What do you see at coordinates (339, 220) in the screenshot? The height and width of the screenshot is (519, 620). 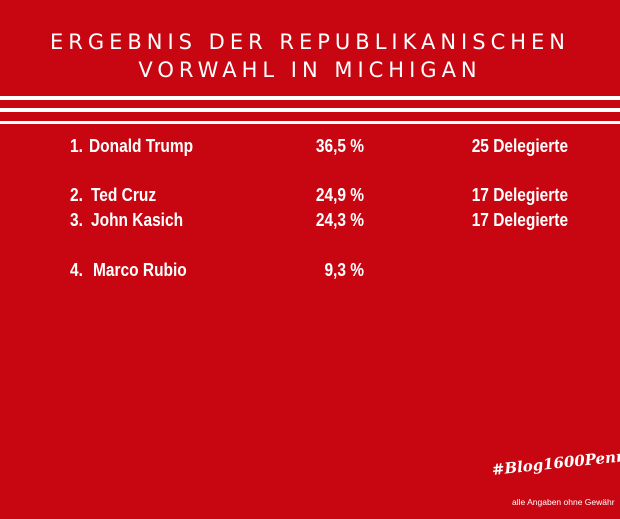 I see `result-percent-3: 24,3 %` at bounding box center [339, 220].